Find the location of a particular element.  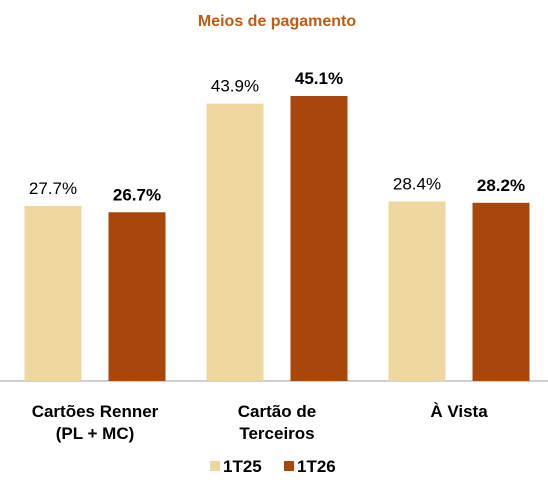

value-label: 43.9% is located at coordinates (235, 86).